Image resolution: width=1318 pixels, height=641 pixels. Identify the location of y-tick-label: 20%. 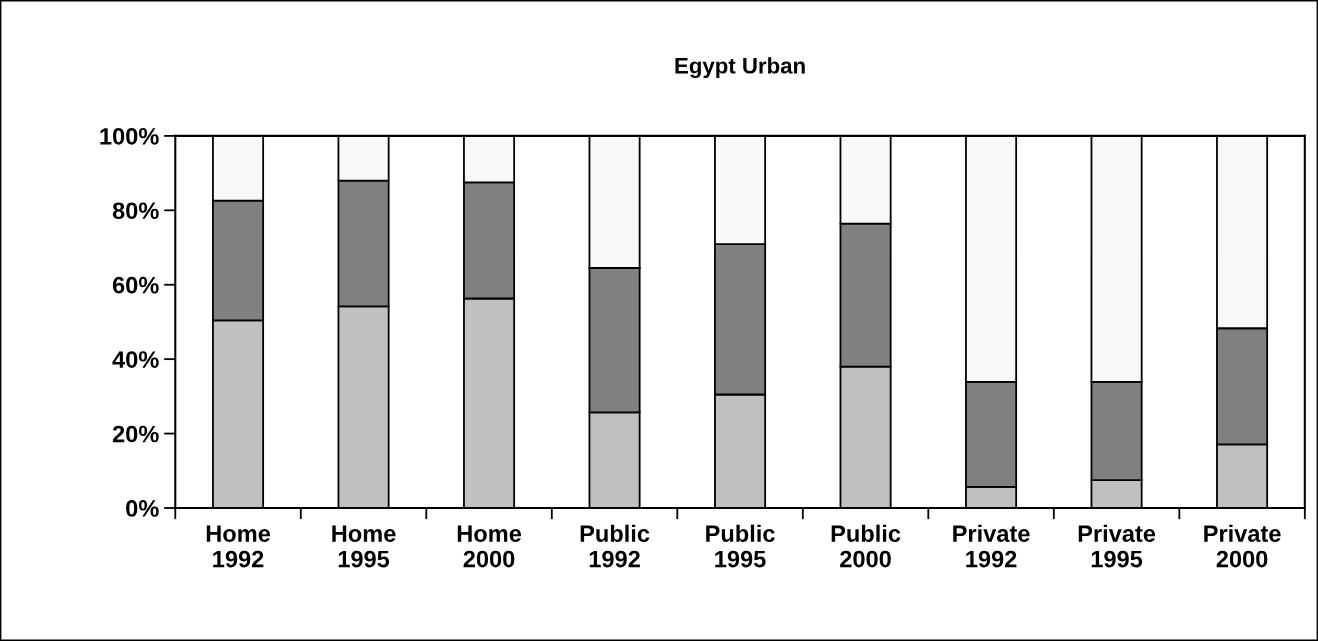
(135, 434).